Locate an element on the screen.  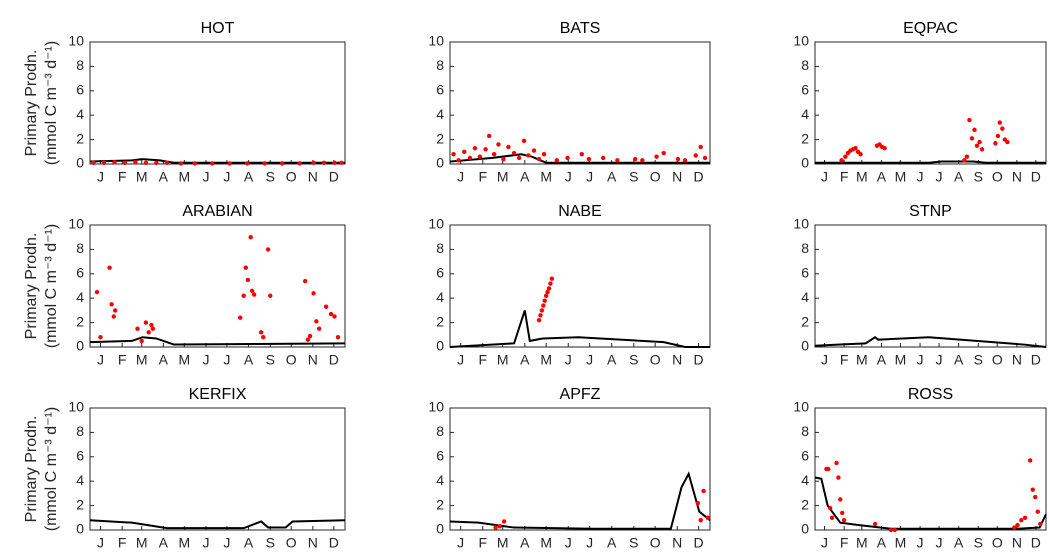
subplot-title: EQPAC is located at coordinates (930, 28).